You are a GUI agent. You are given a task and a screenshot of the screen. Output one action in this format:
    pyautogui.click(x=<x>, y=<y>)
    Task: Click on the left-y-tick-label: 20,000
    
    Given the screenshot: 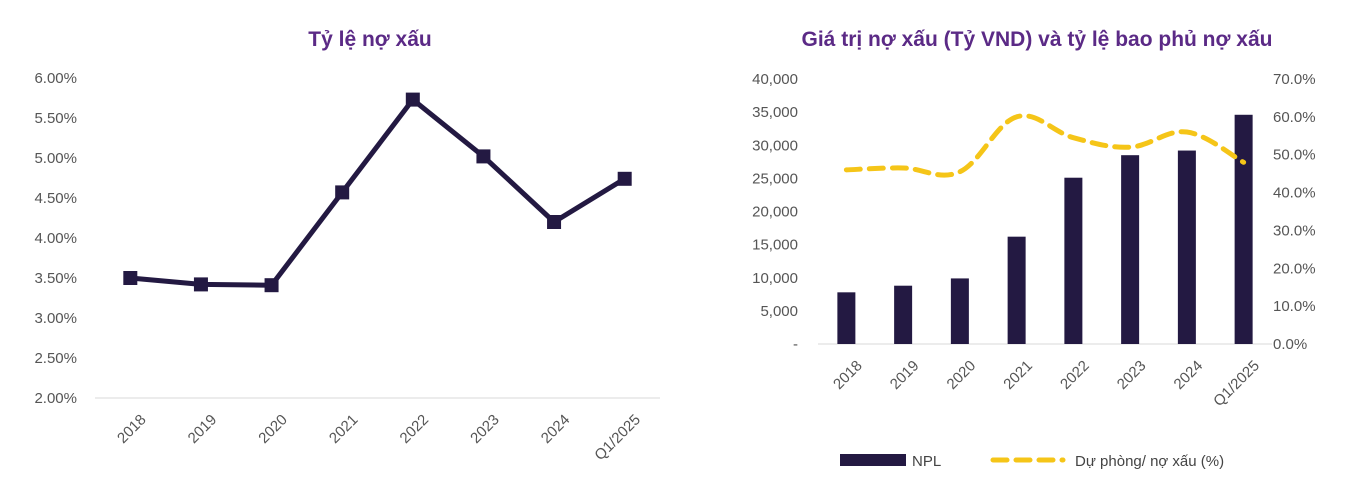 What is the action you would take?
    pyautogui.click(x=775, y=212)
    